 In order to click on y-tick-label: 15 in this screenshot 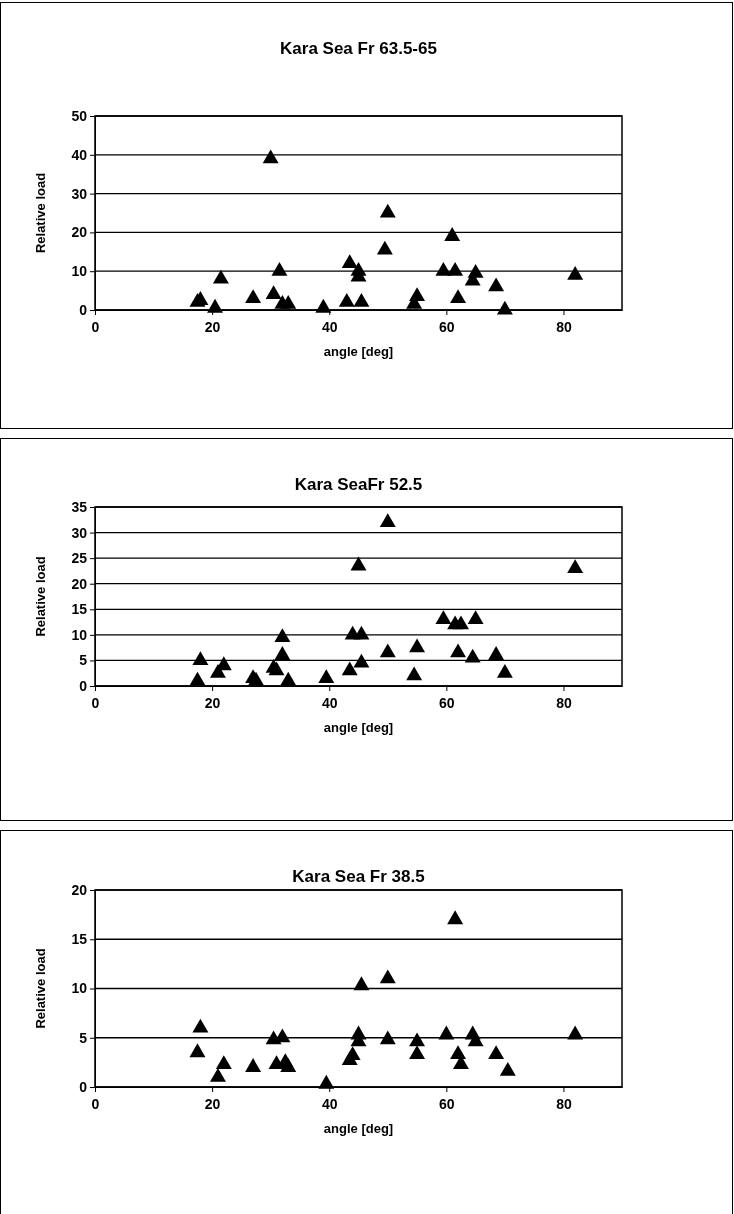, I will do `click(79, 609)`.